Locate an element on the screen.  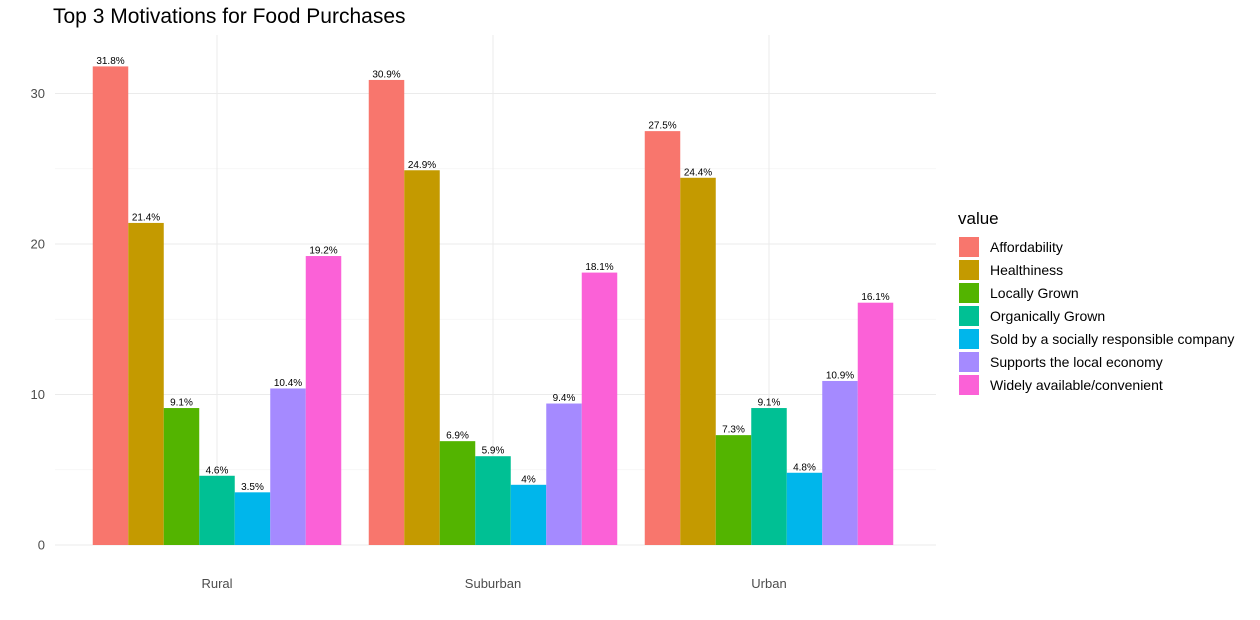
legend-label: Affordability is located at coordinates (1026, 247).